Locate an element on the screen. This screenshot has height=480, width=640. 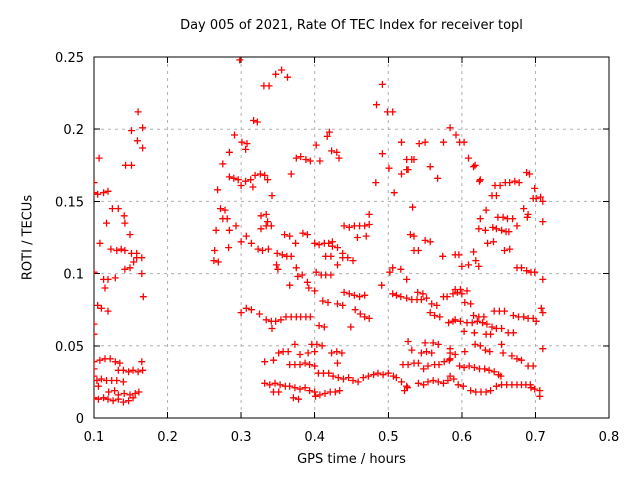
y-tick-label: 0.15 is located at coordinates (69, 202).